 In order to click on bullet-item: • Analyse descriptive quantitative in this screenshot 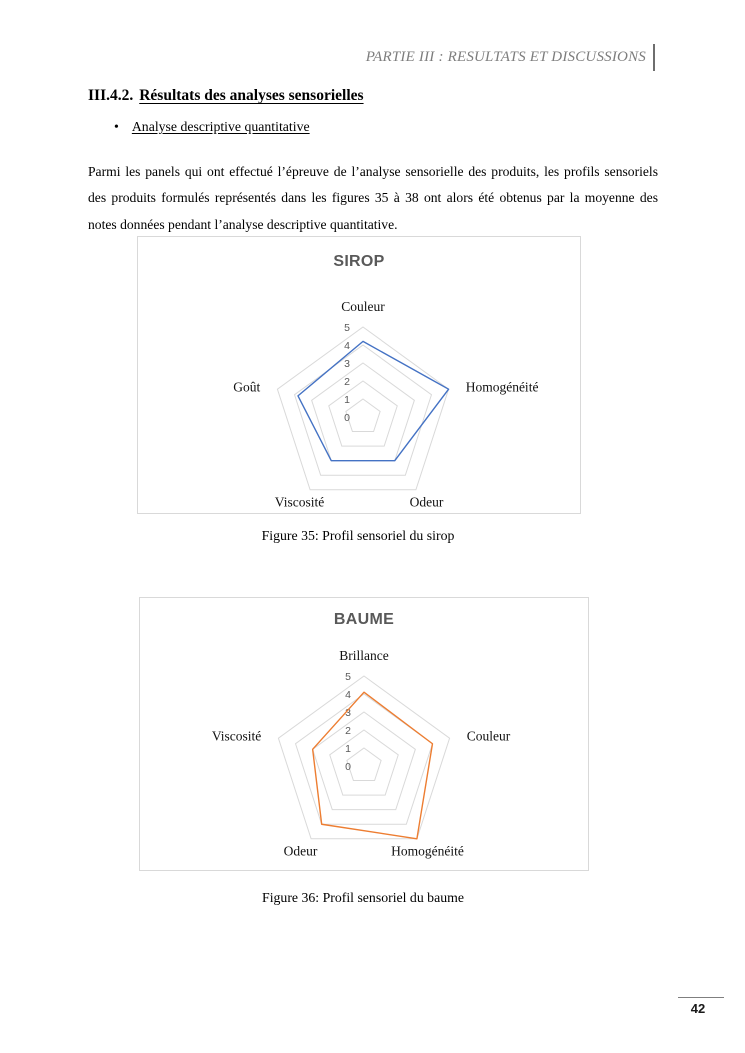, I will do `click(212, 127)`.